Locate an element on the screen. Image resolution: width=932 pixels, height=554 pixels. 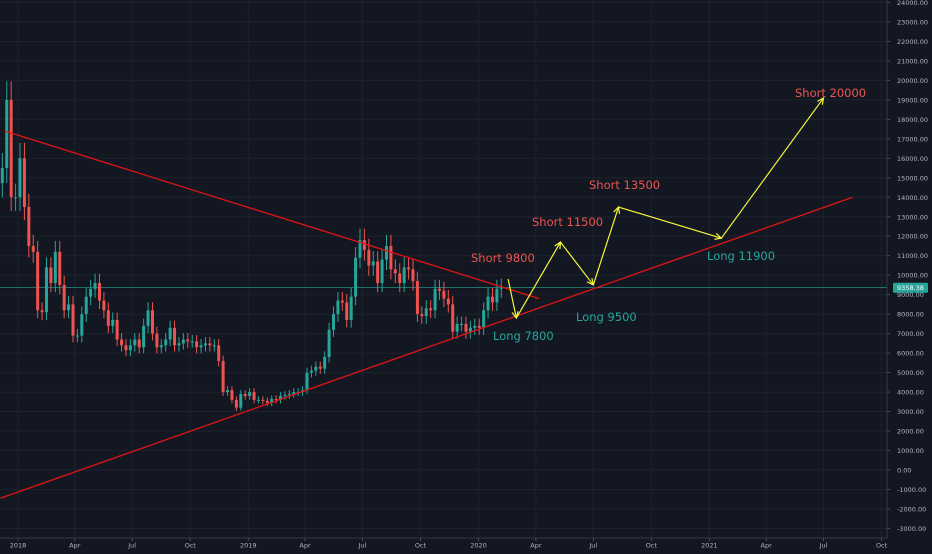
y-tick-label: 12000.00 is located at coordinates (912, 237).